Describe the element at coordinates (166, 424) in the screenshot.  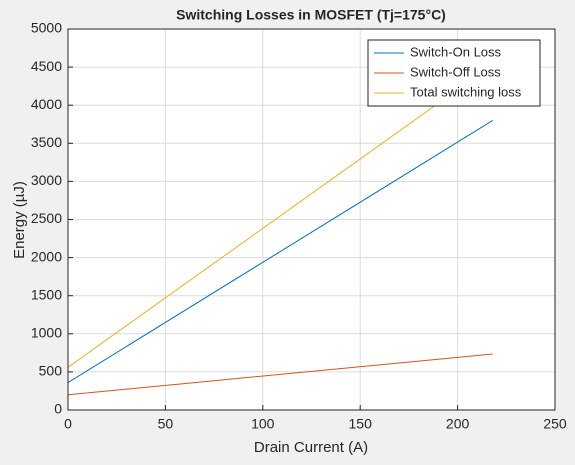
I see `x-tick-label: 50` at that location.